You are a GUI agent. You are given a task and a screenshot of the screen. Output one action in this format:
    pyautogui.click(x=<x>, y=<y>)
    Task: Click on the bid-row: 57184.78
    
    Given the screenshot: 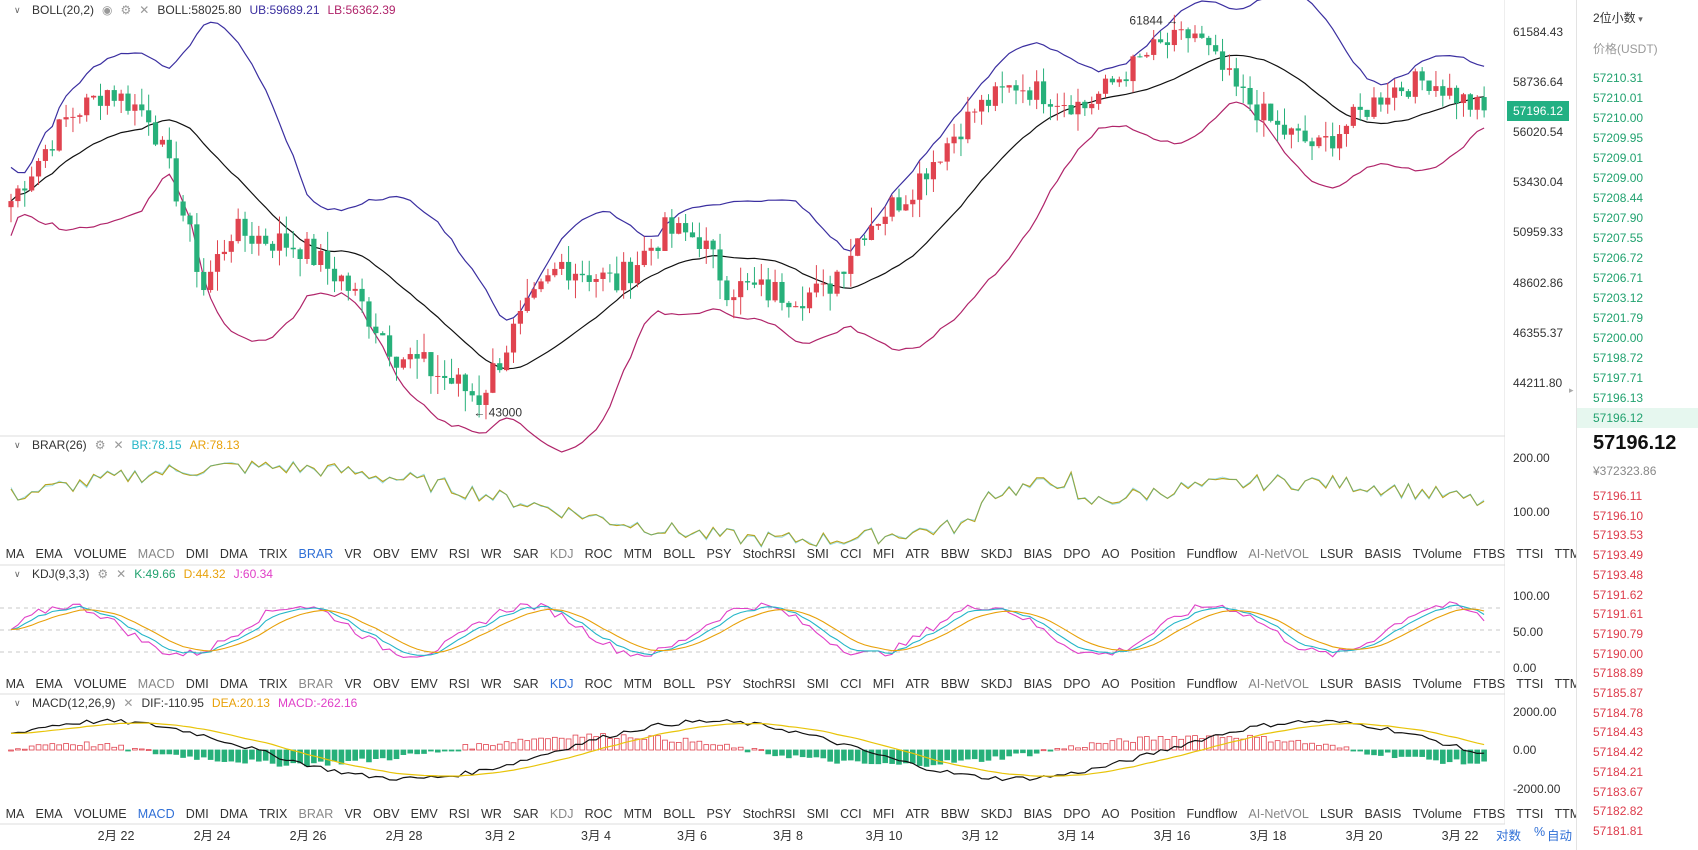 What is the action you would take?
    pyautogui.click(x=1618, y=712)
    